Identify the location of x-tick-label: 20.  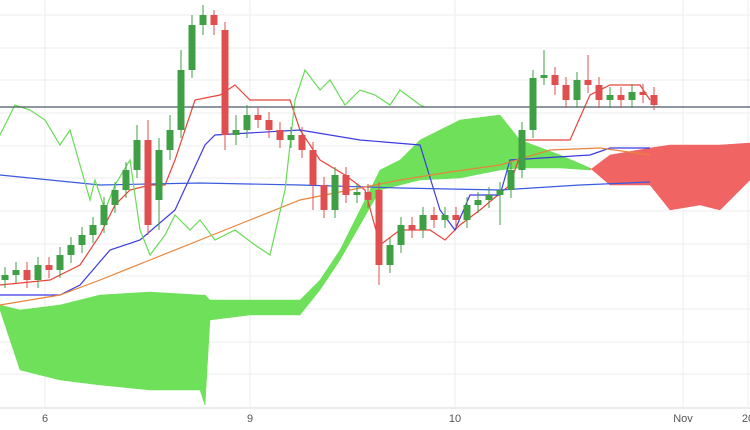
(746, 419).